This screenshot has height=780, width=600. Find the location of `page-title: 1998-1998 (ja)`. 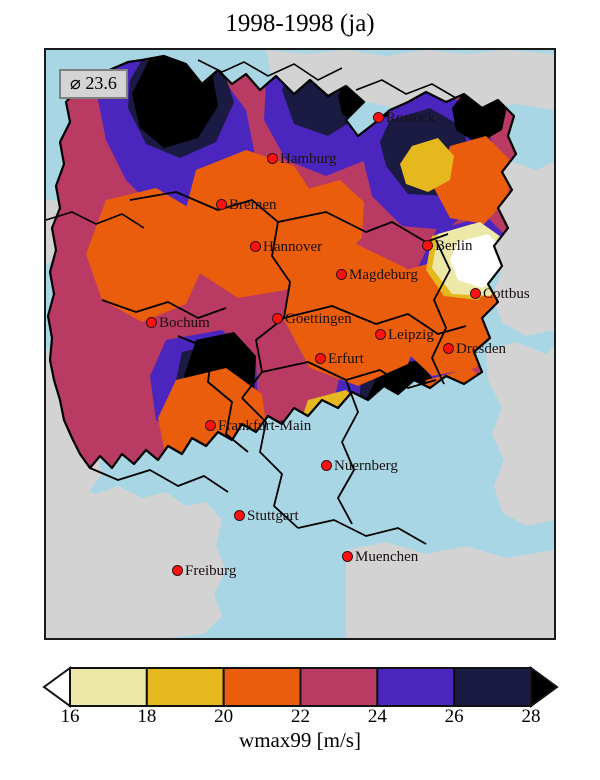

page-title: 1998-1998 (ja) is located at coordinates (300, 23).